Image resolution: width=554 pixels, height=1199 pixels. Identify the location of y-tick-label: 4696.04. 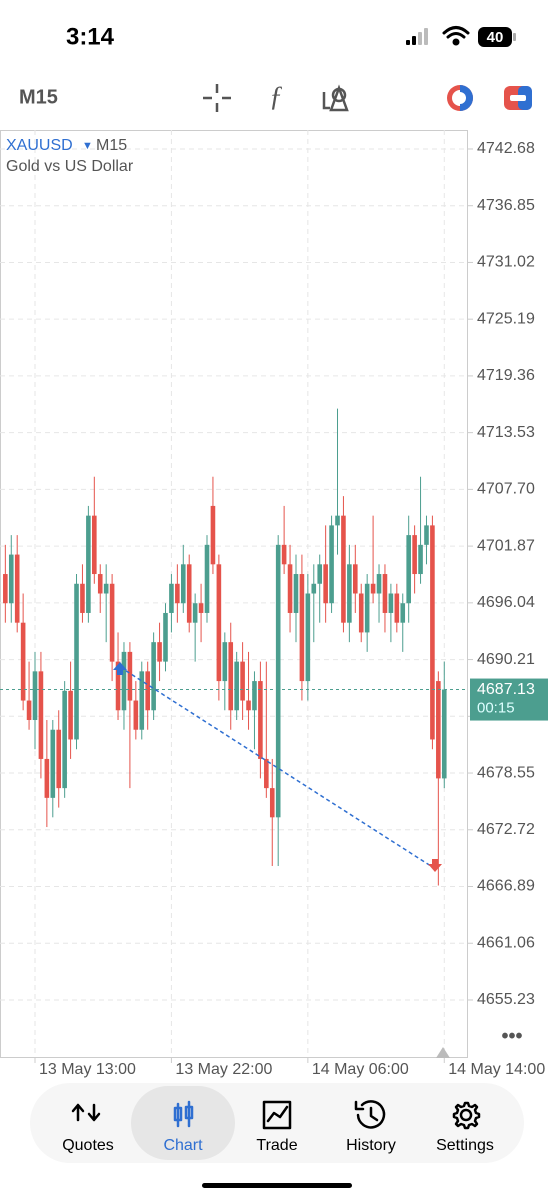
(506, 602).